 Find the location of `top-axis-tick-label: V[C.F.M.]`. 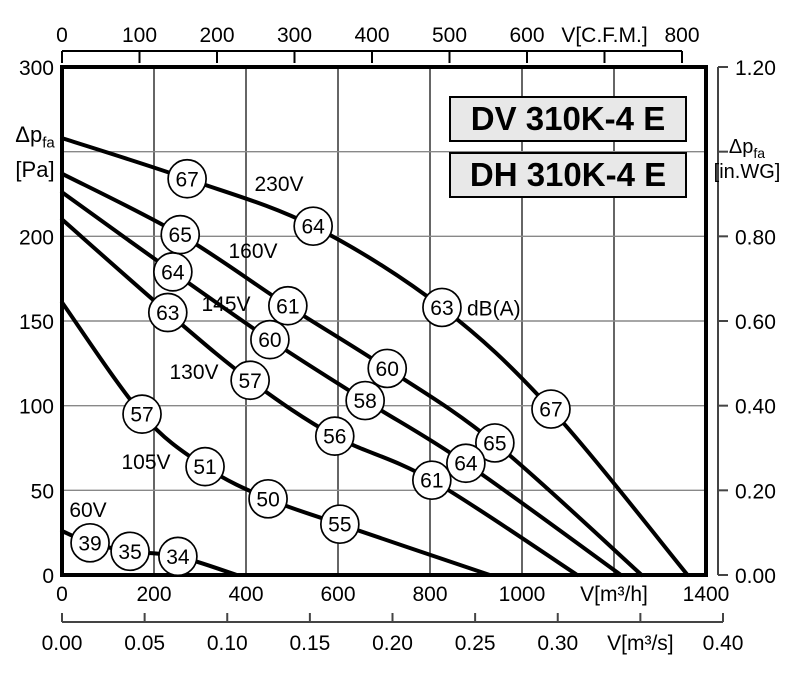

top-axis-tick-label: V[C.F.M.] is located at coordinates (604, 35).